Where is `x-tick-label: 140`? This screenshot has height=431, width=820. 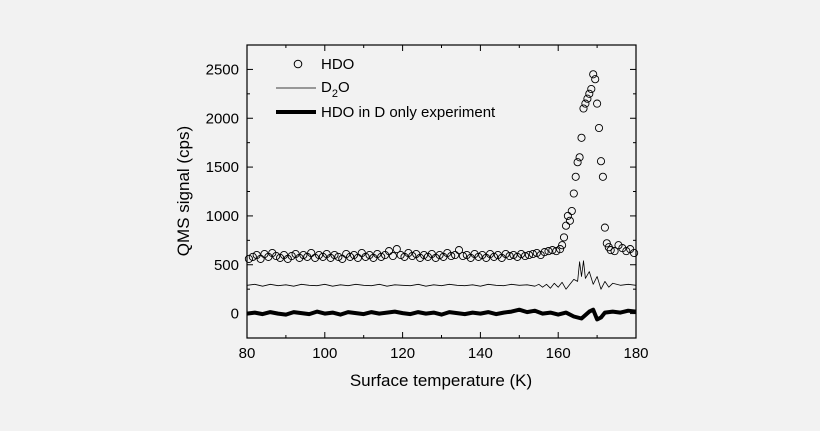
x-tick-label: 140 is located at coordinates (480, 353).